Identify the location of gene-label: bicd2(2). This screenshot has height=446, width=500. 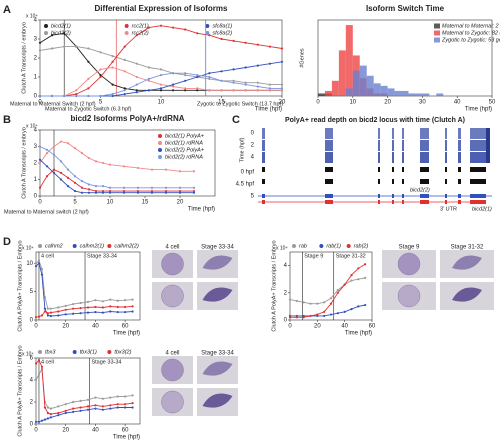
(420, 190).